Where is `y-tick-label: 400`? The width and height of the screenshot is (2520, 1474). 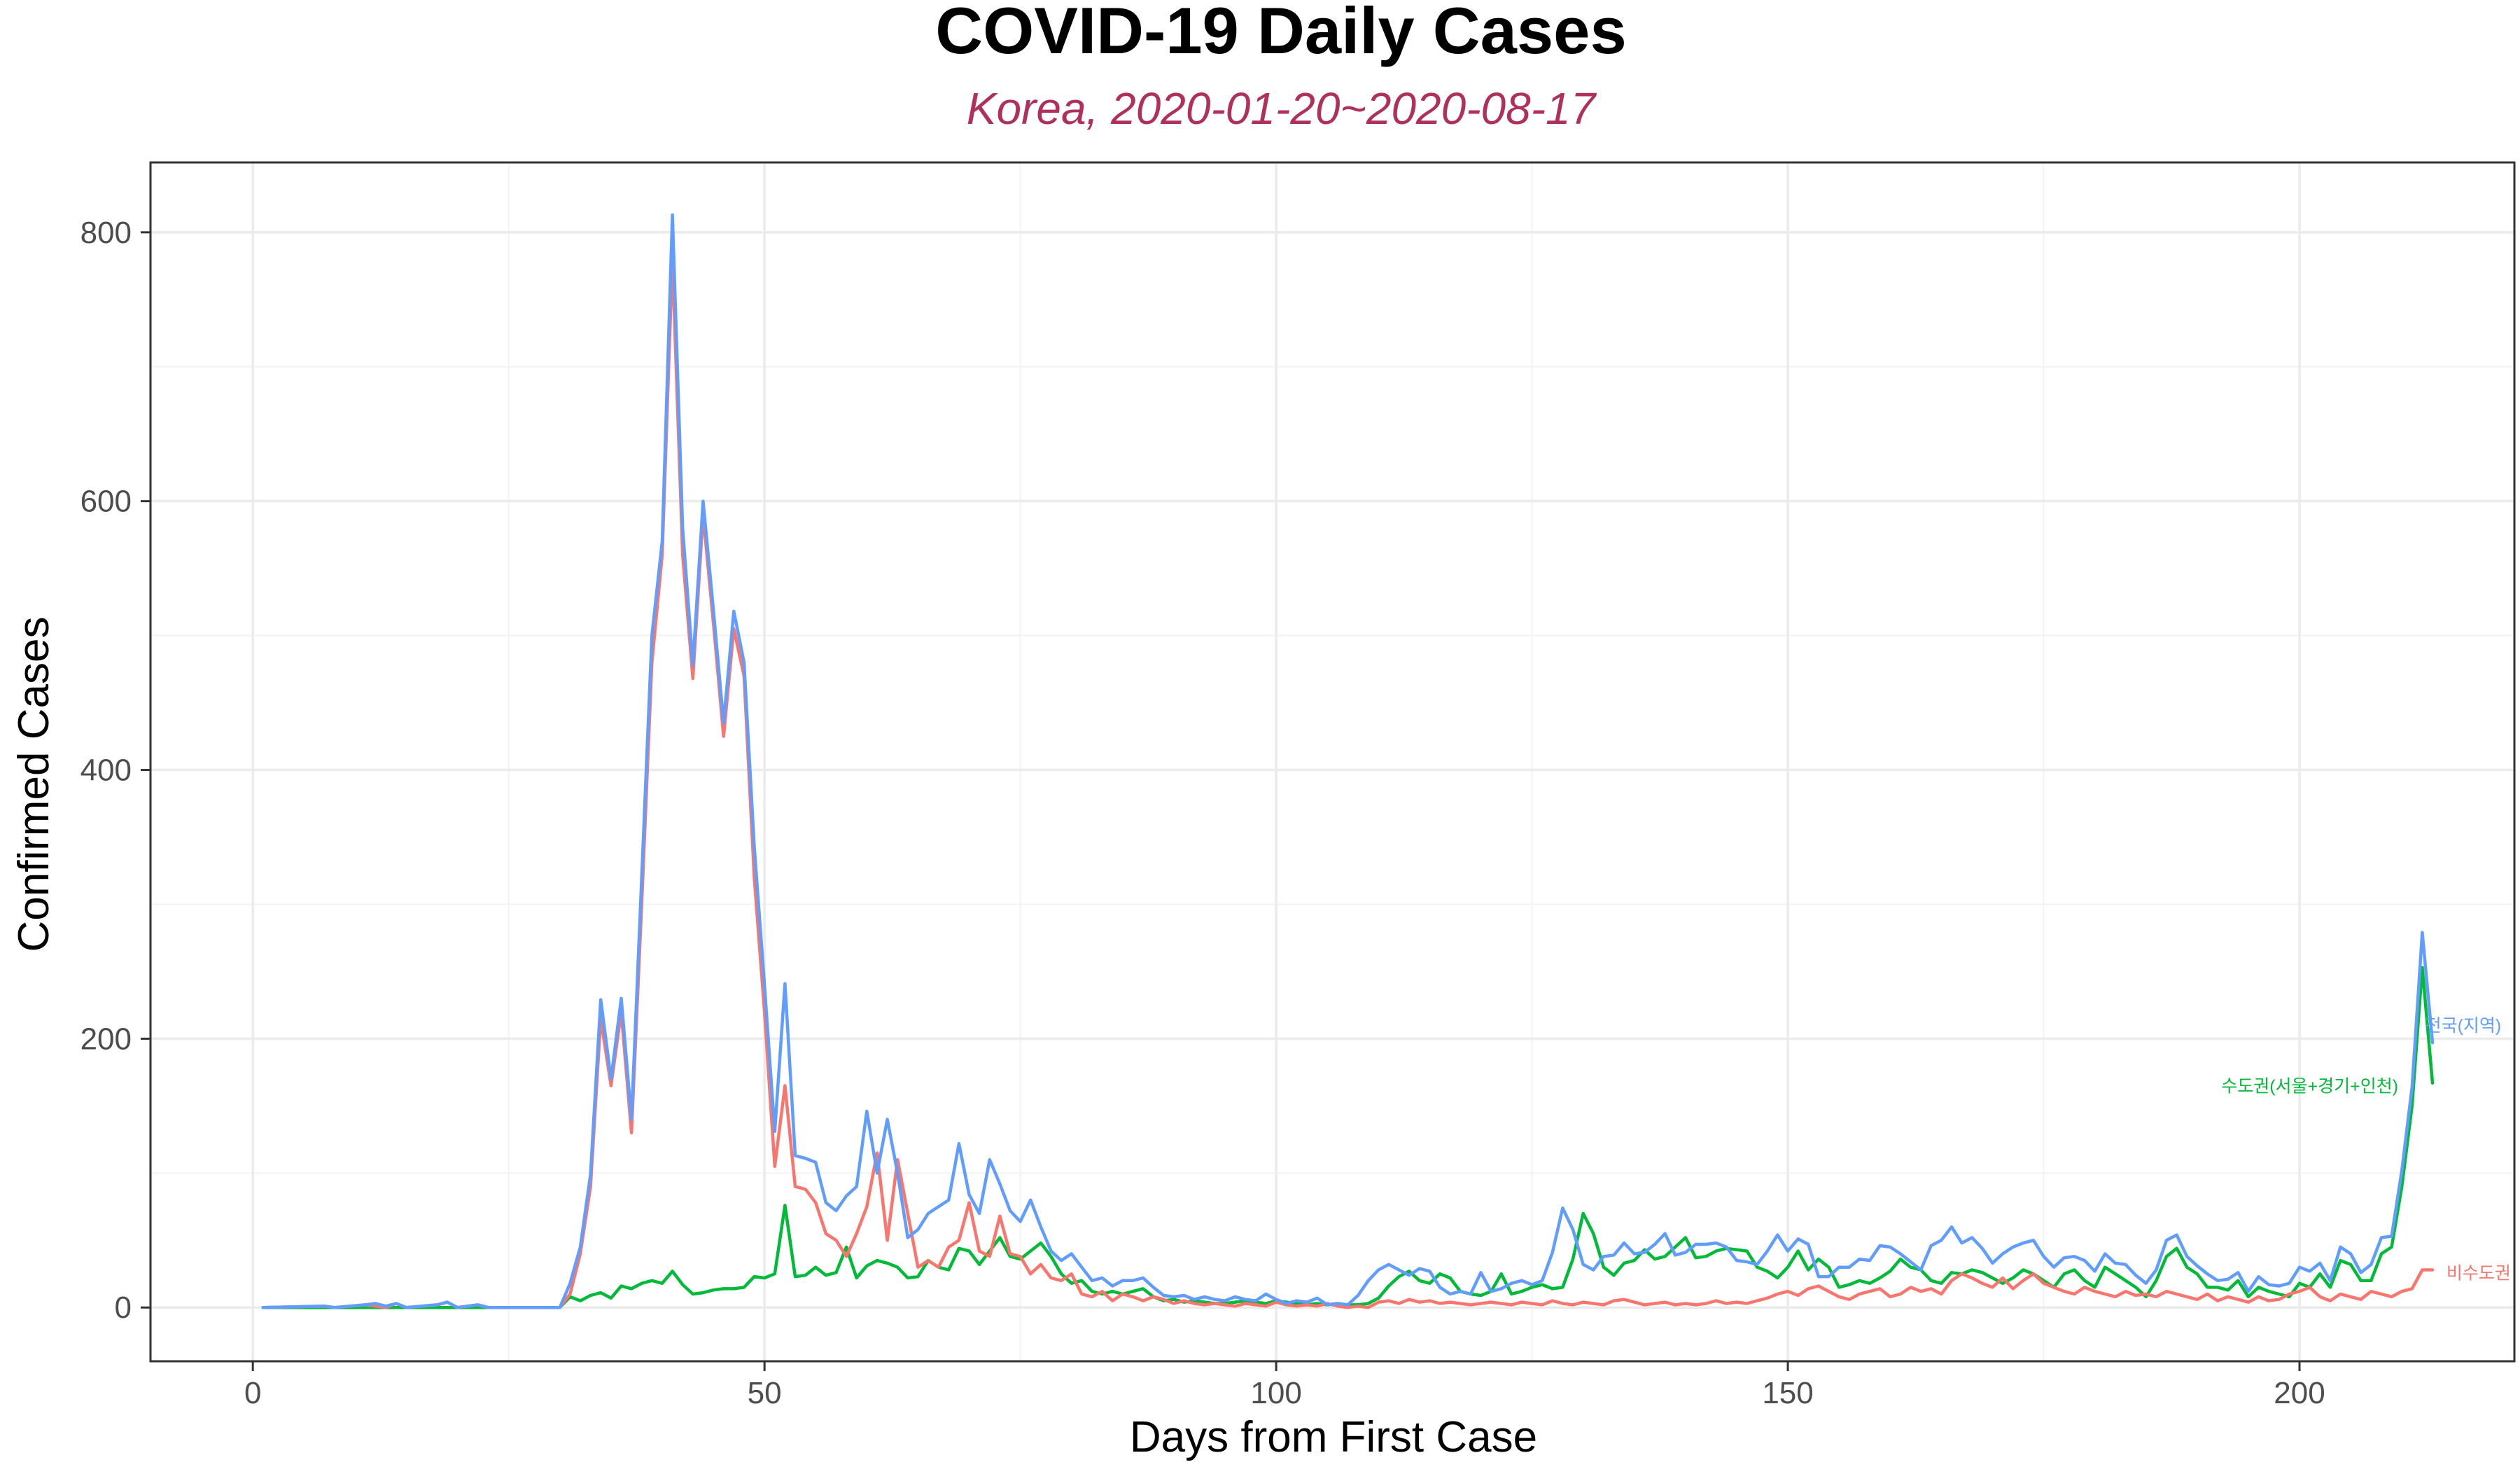 y-tick-label: 400 is located at coordinates (106, 770).